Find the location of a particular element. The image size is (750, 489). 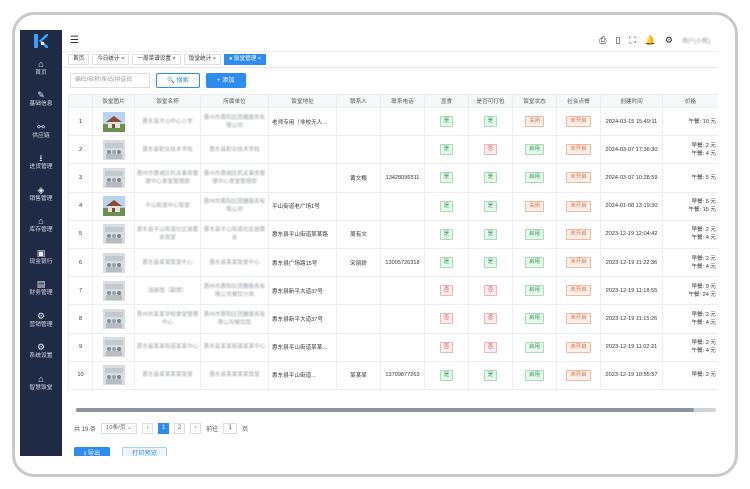

contact-name is located at coordinates (358, 347).